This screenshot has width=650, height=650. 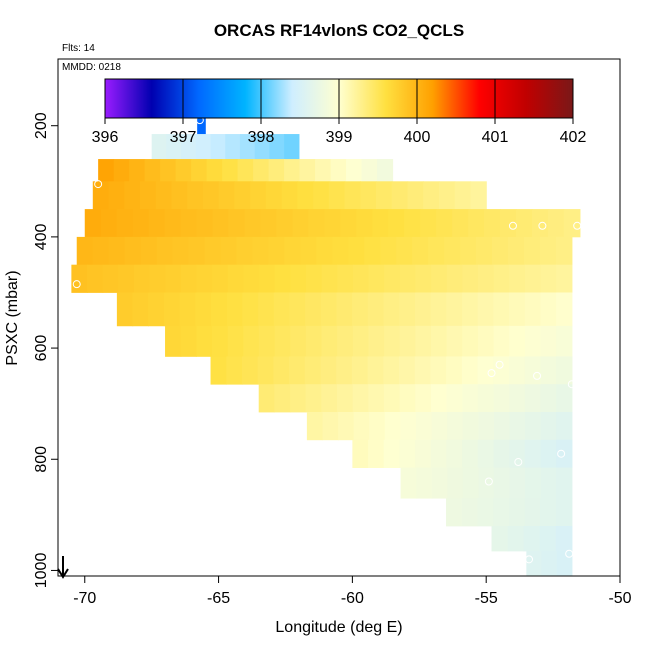 What do you see at coordinates (41, 125) in the screenshot?
I see `y-tick-label: 200` at bounding box center [41, 125].